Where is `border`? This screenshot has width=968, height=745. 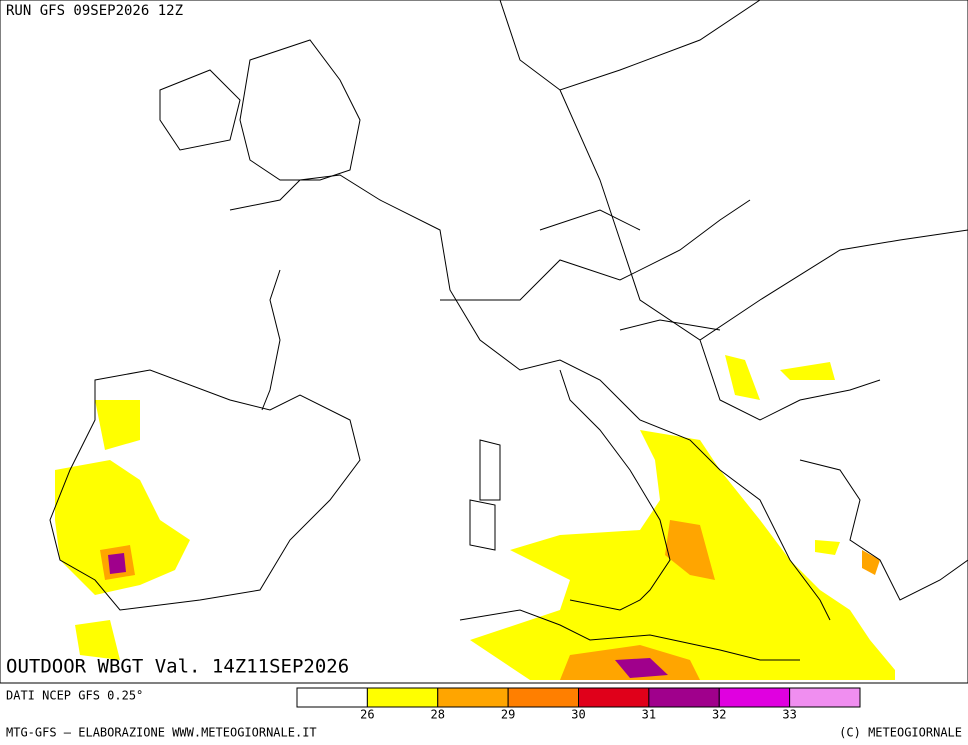
border is located at coordinates (660, 310).